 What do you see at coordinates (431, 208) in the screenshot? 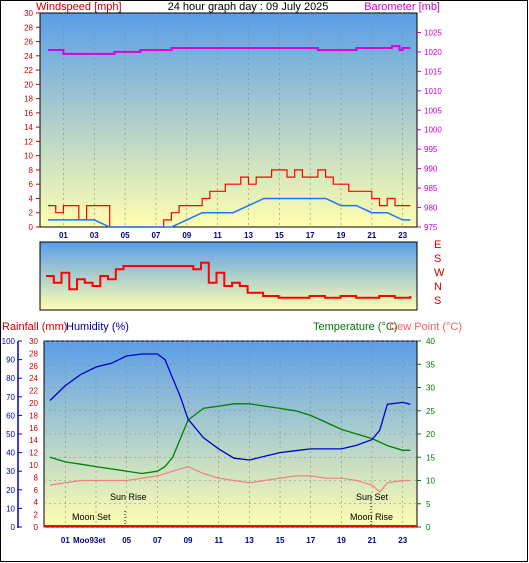
I see `barometer-tick-label: 980` at bounding box center [431, 208].